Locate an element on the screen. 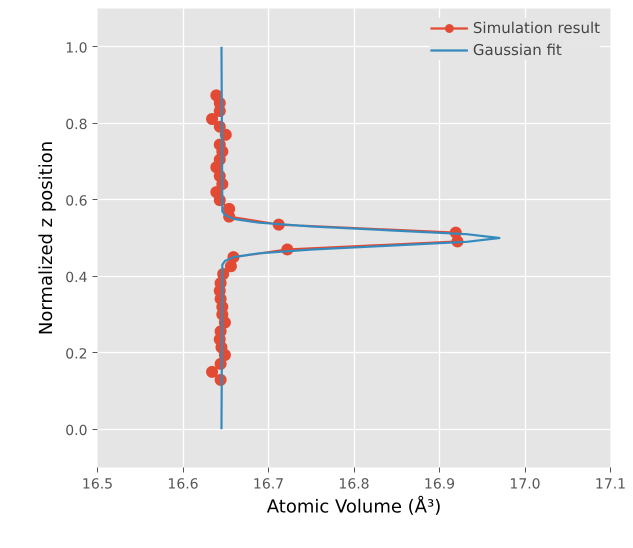 This screenshot has height=548, width=633. y-axis-title: Normalized z position is located at coordinates (47, 238).